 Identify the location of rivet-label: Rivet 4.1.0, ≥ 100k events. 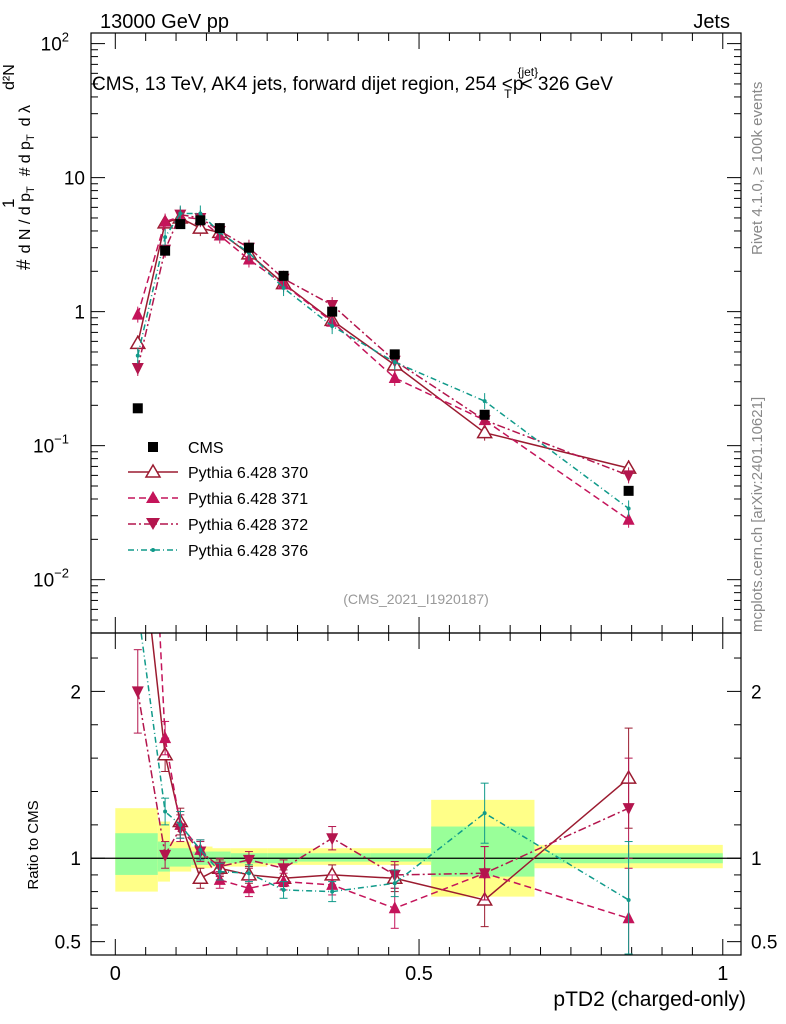
(757, 168).